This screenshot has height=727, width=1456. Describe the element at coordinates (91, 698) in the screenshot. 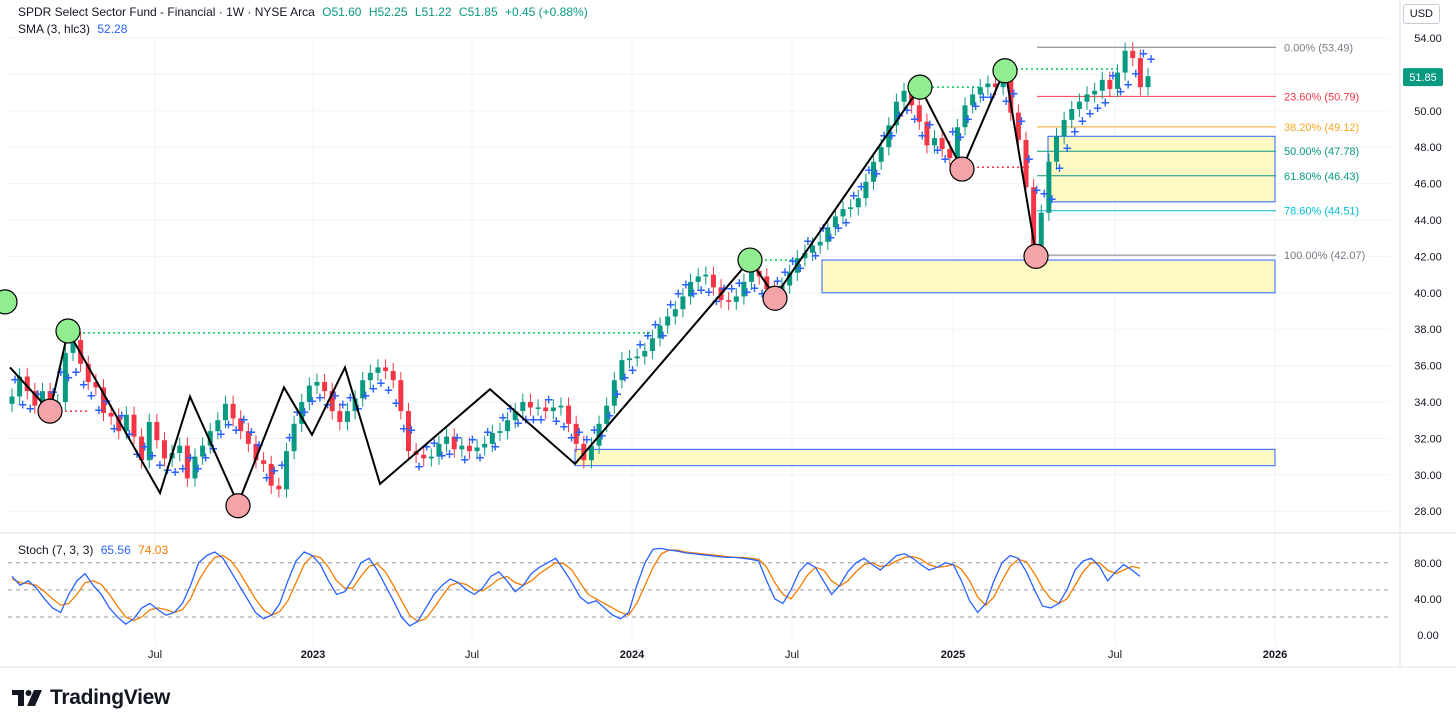

I see `tradingview-logo: TradingView` at that location.